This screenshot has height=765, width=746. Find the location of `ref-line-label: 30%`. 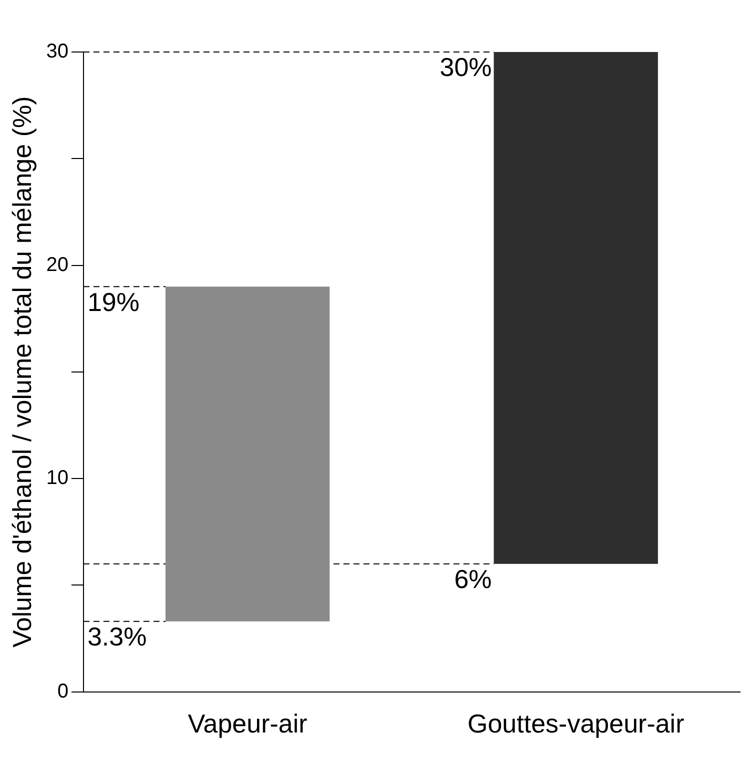

ref-line-label: 30% is located at coordinates (466, 67).